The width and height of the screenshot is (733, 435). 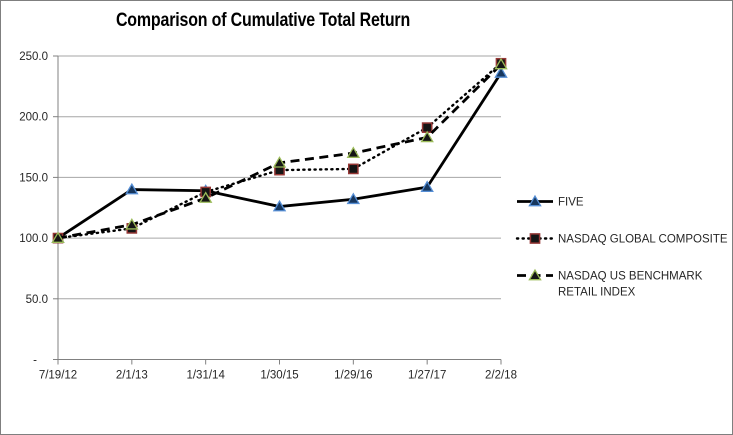 What do you see at coordinates (58, 376) in the screenshot?
I see `x-axis-tick-label: 7/19/12` at bounding box center [58, 376].